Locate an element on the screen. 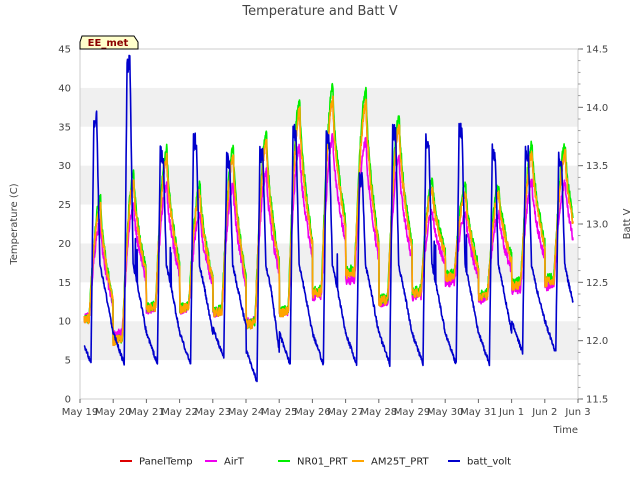 The width and height of the screenshot is (640, 480). y-tick-label: 45 is located at coordinates (64, 50).